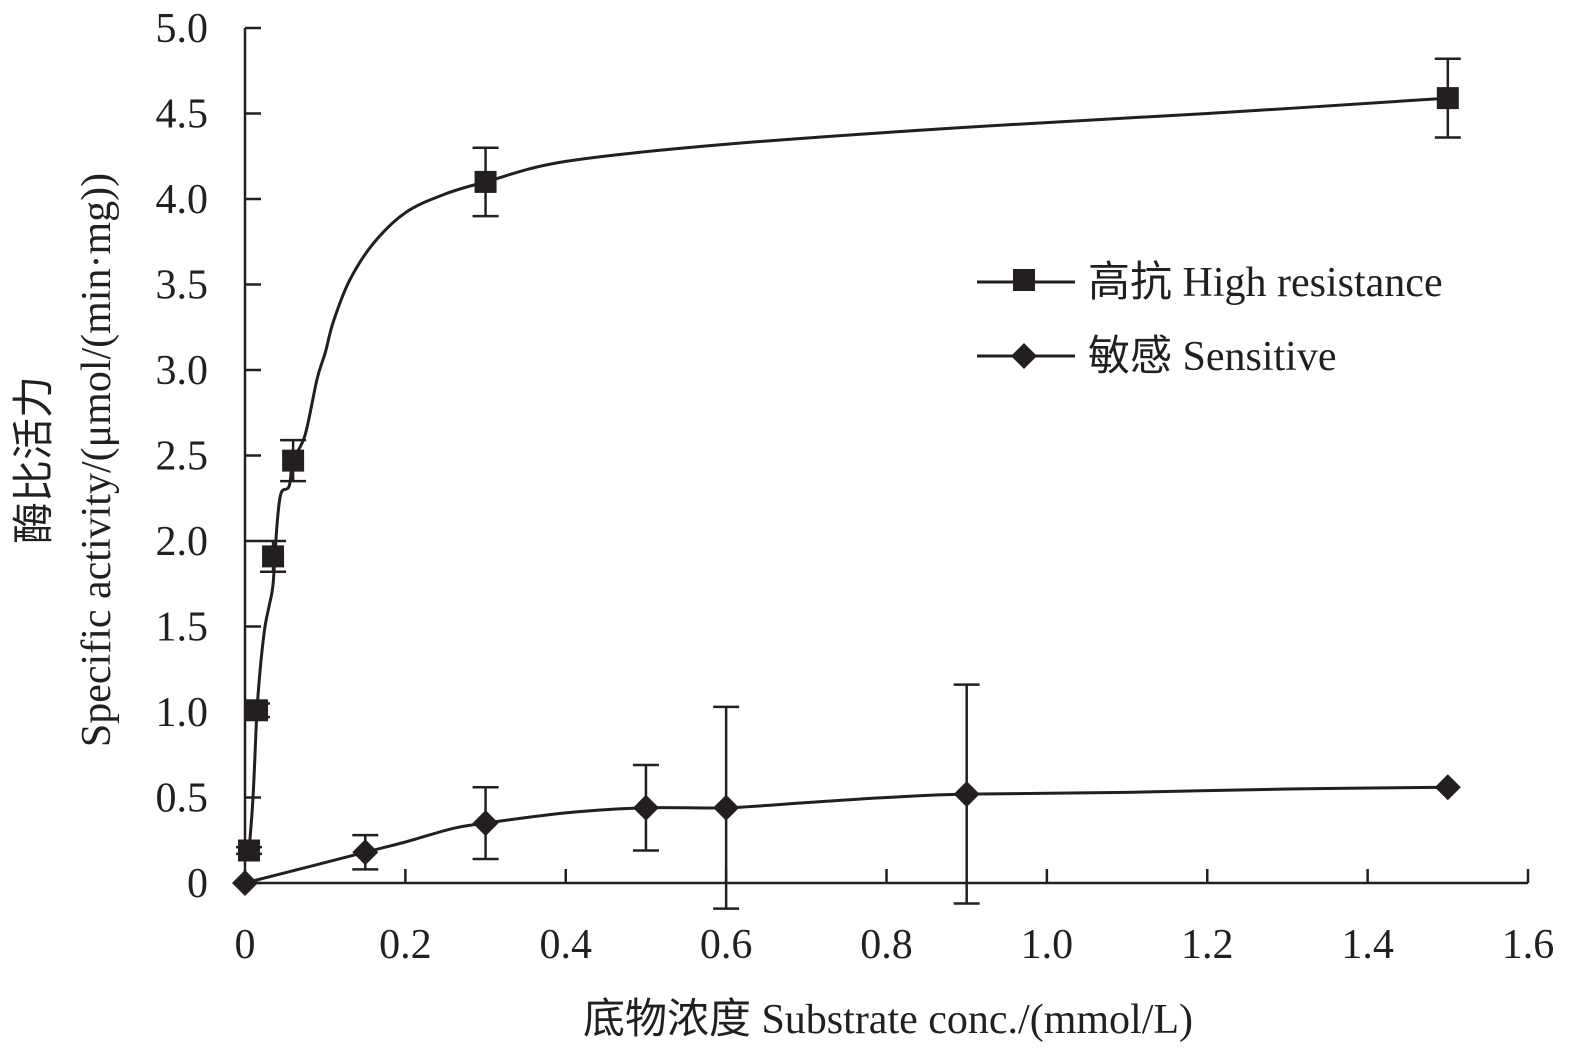 The image size is (1575, 1055). Describe the element at coordinates (1528, 945) in the screenshot. I see `x-tick-label: 1.6` at that location.